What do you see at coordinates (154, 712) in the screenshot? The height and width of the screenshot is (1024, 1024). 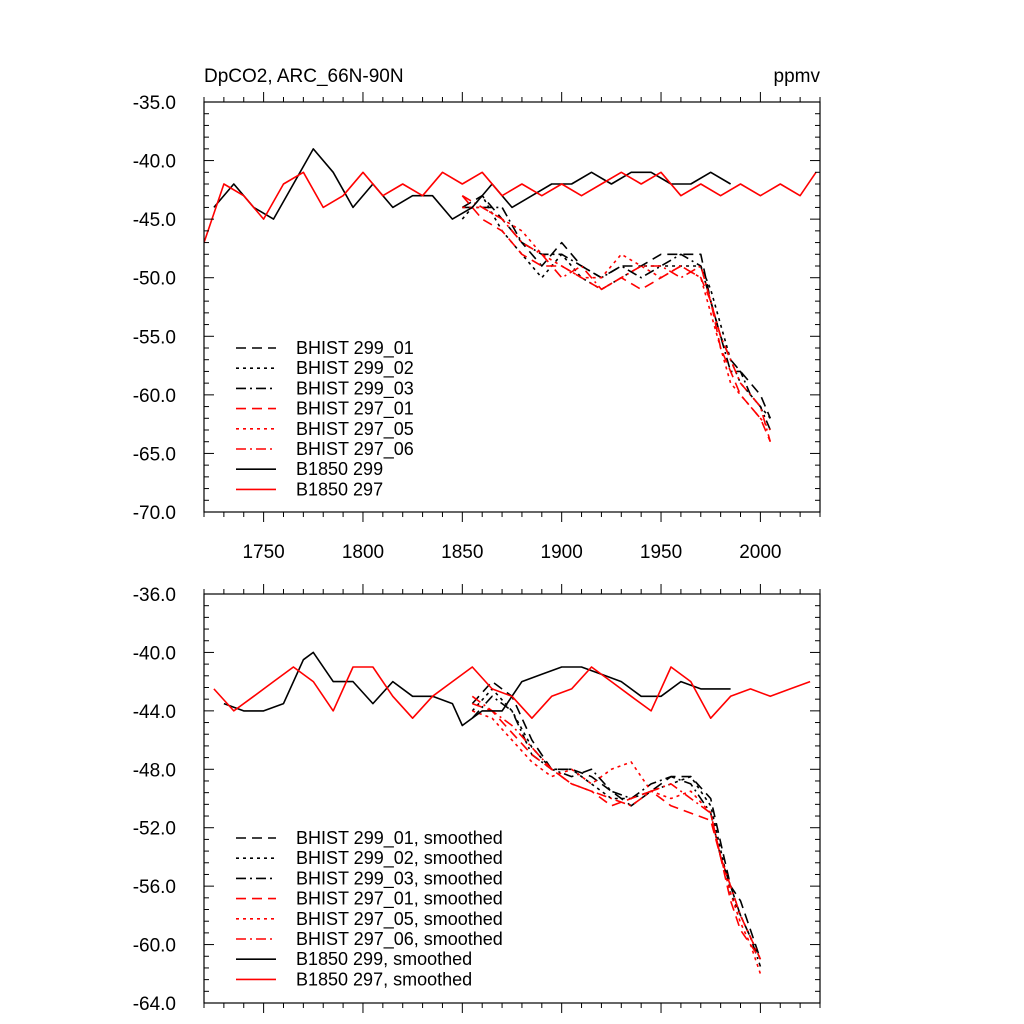 I see `y-tick-label: -44.0` at bounding box center [154, 712].